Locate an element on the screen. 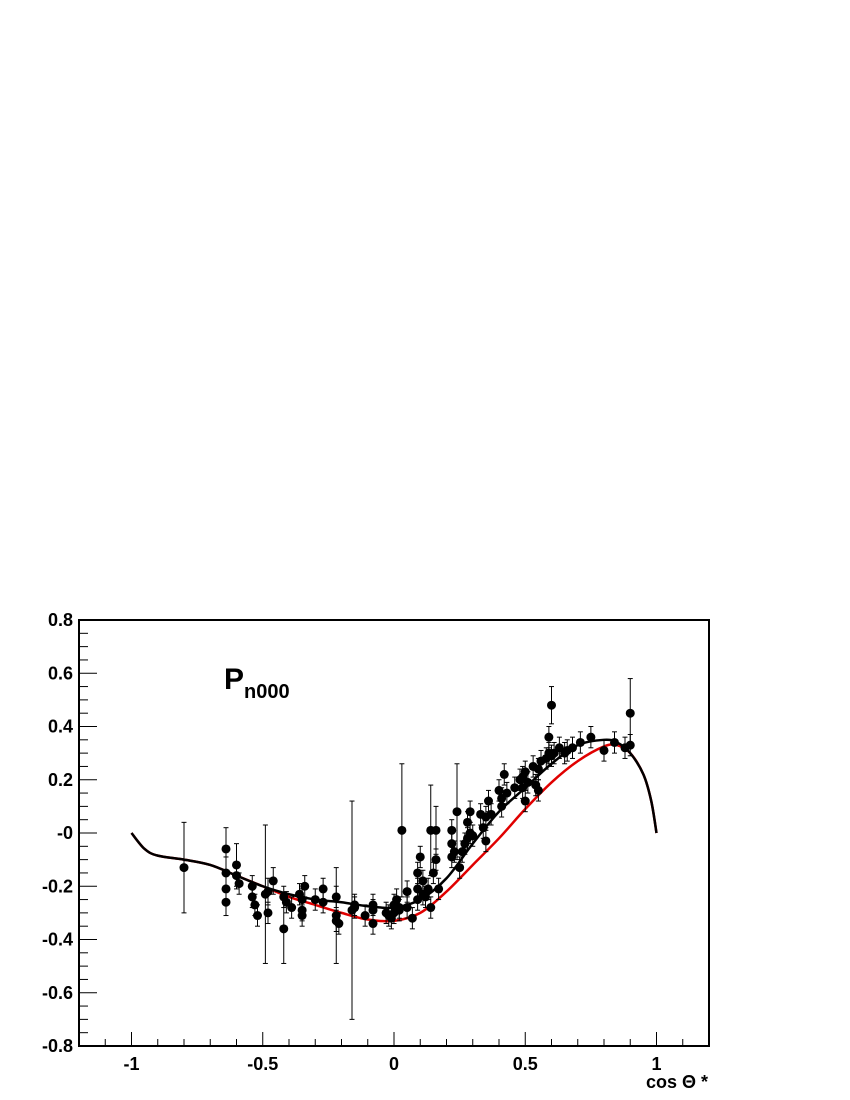 Image resolution: width=850 pixels, height=1100 pixels. y-tick-label: 0.2 is located at coordinates (60, 780).